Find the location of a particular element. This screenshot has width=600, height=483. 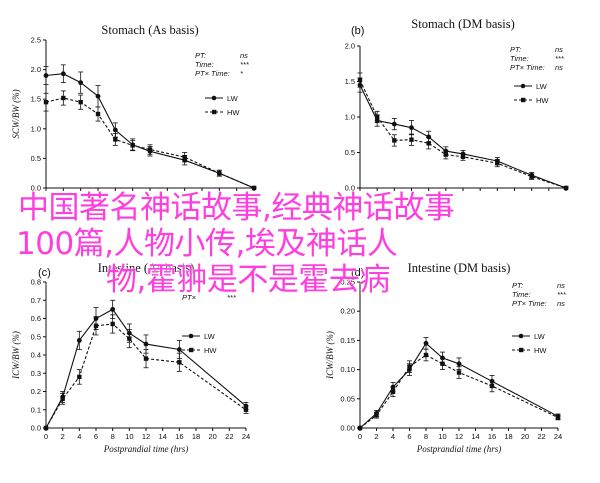

x-tick-label: 14 is located at coordinates (475, 436).